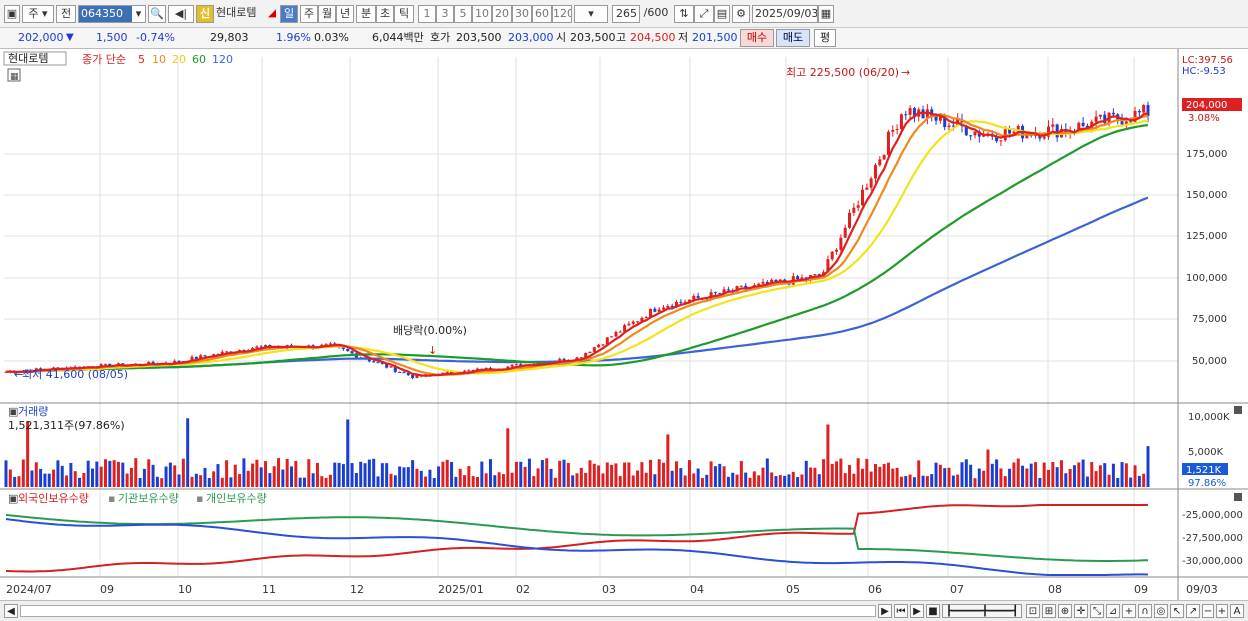 The width and height of the screenshot is (1248, 621). I want to click on ma-period-120: 120, so click(222, 59).